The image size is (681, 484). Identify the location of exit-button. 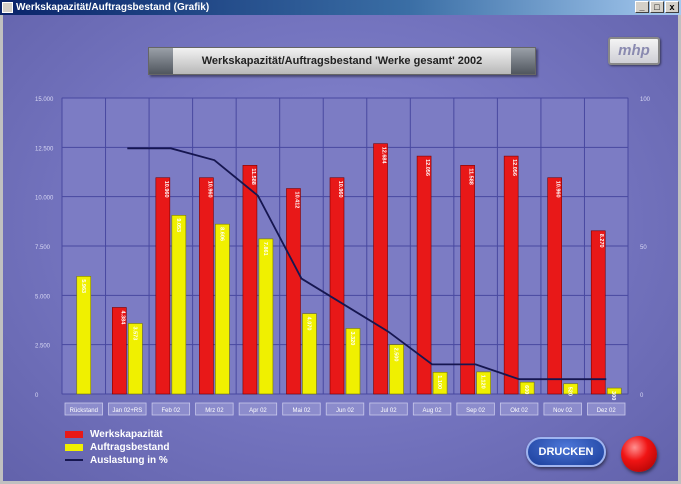
(639, 454).